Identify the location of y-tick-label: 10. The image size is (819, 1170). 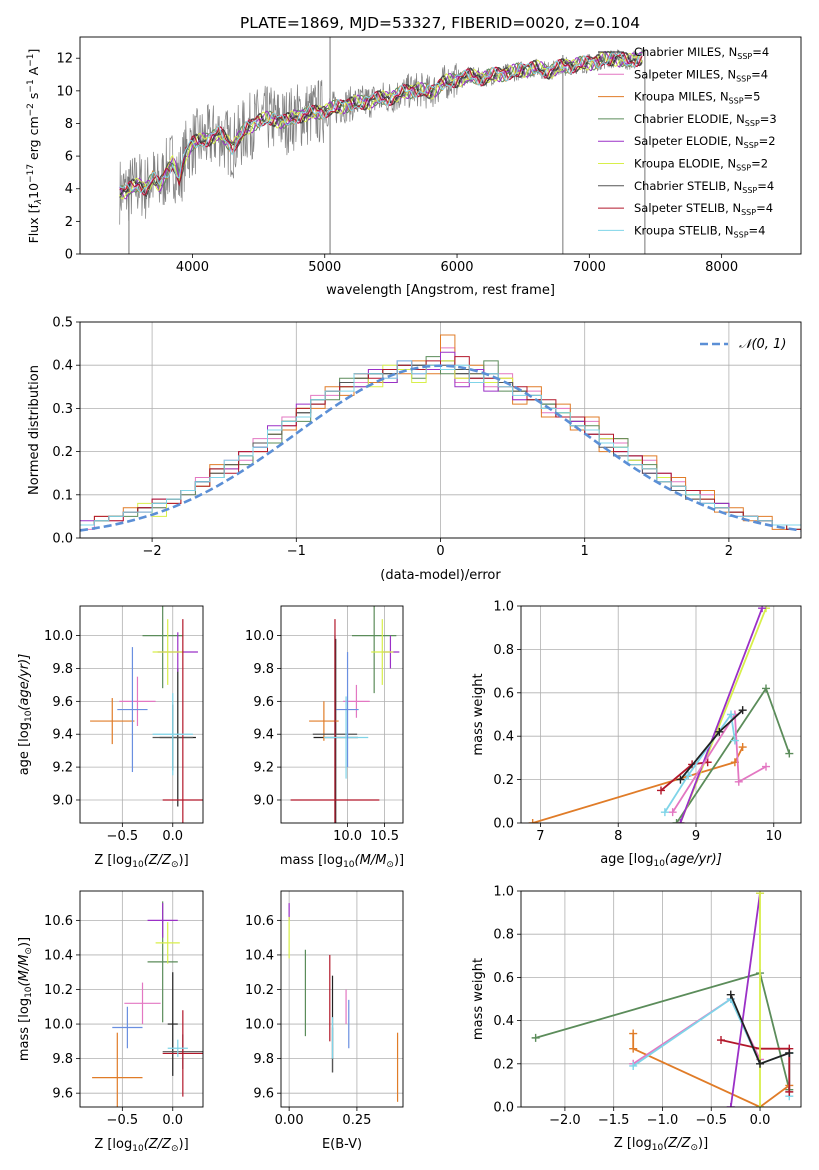
(64, 91).